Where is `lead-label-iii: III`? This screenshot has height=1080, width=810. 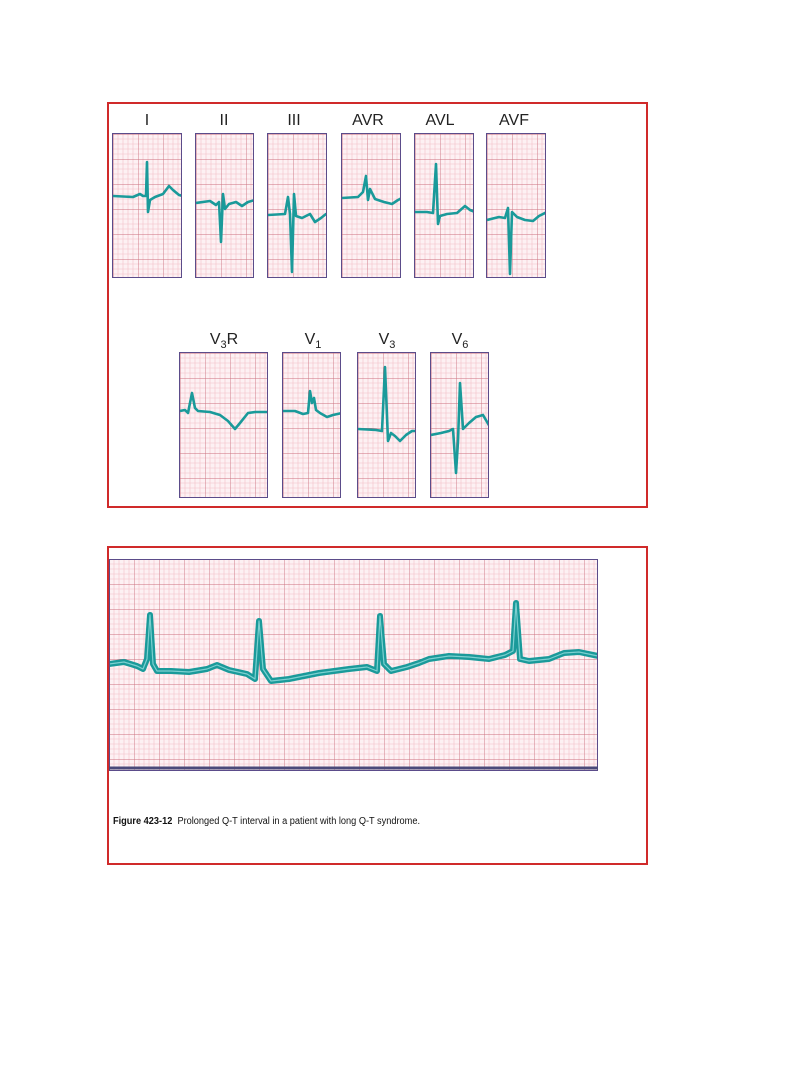 lead-label-iii: III is located at coordinates (294, 120).